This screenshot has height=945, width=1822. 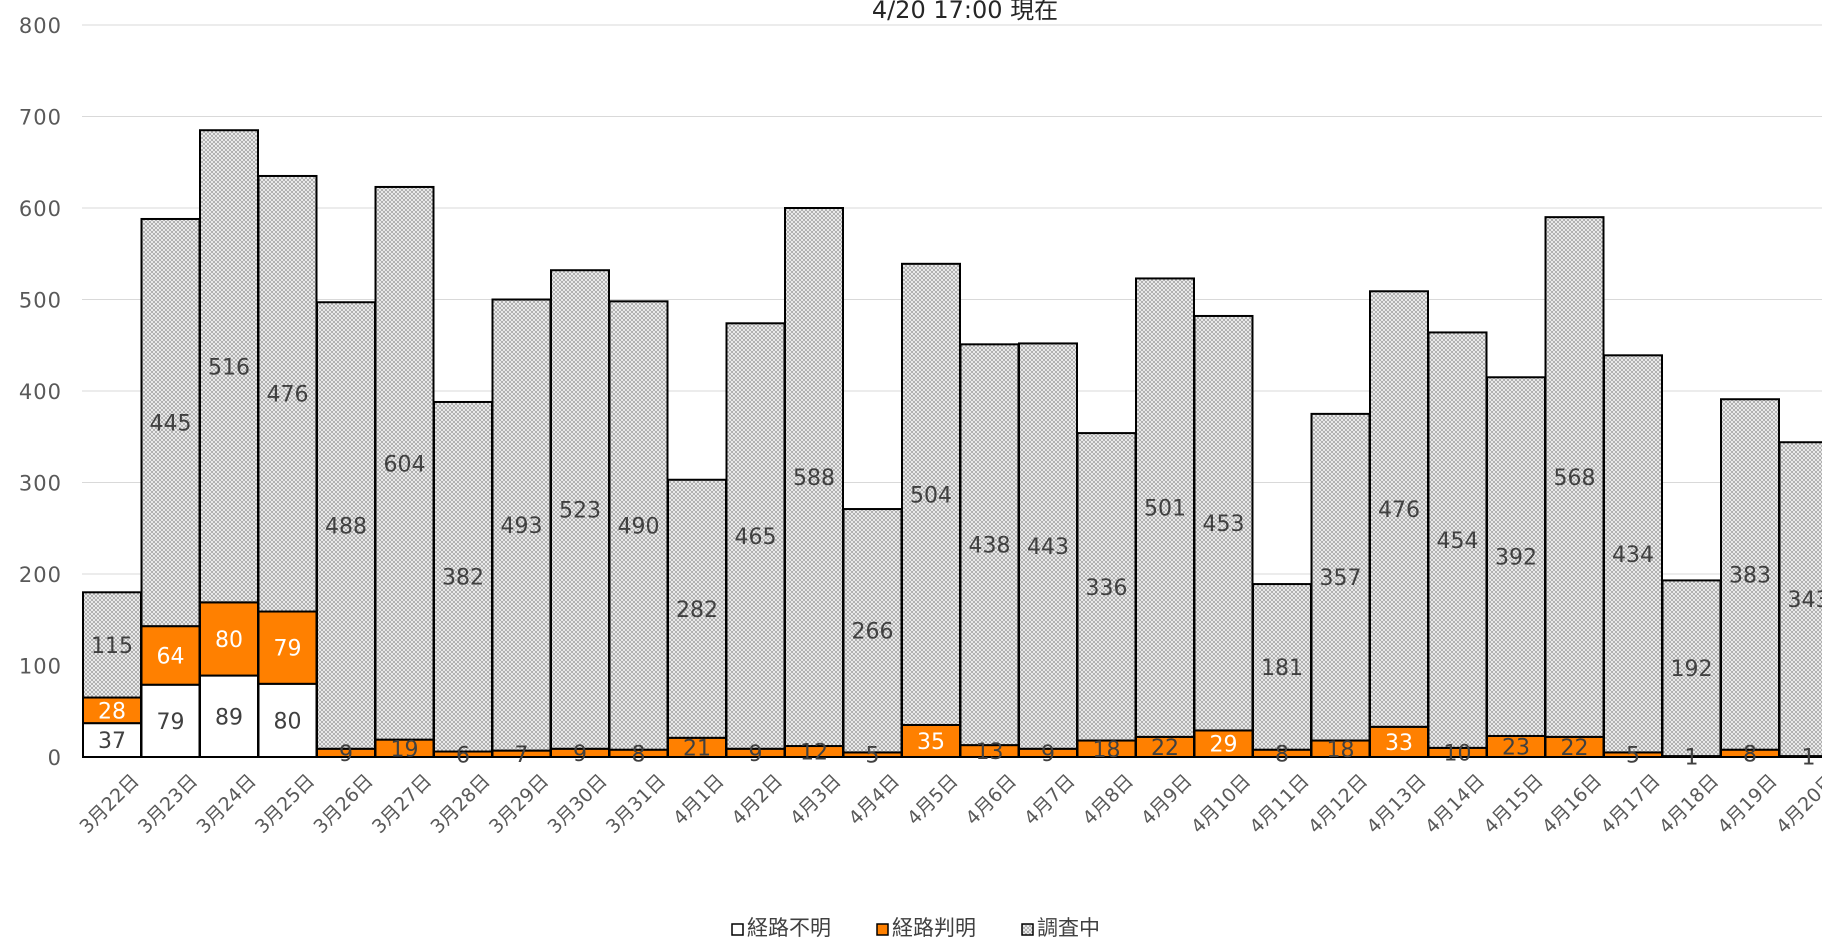 What do you see at coordinates (1165, 748) in the screenshot?
I see `data-label: 22` at bounding box center [1165, 748].